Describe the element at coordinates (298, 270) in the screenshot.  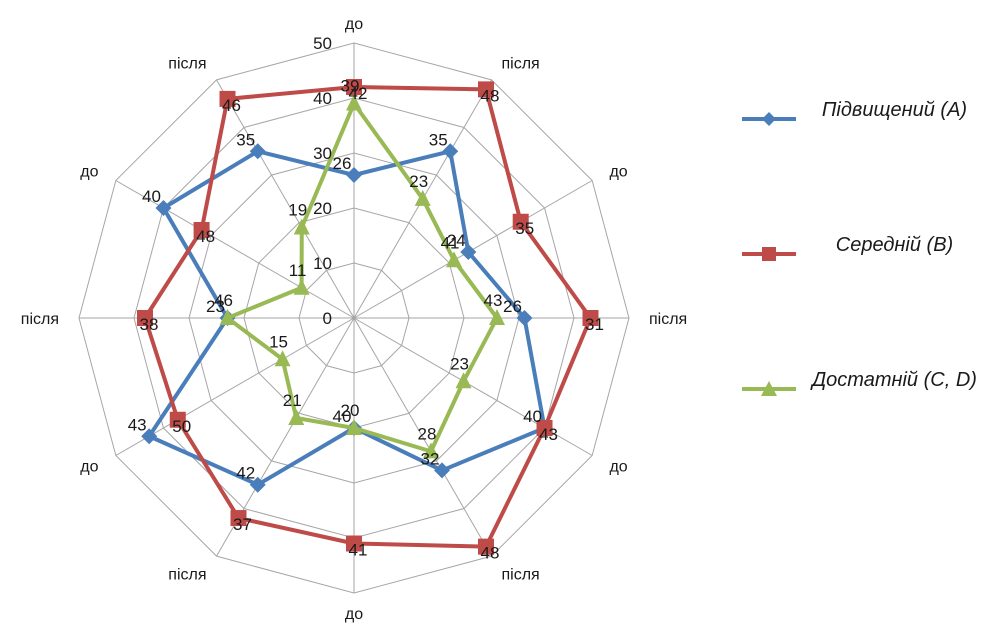
I see `data-label: 11` at that location.